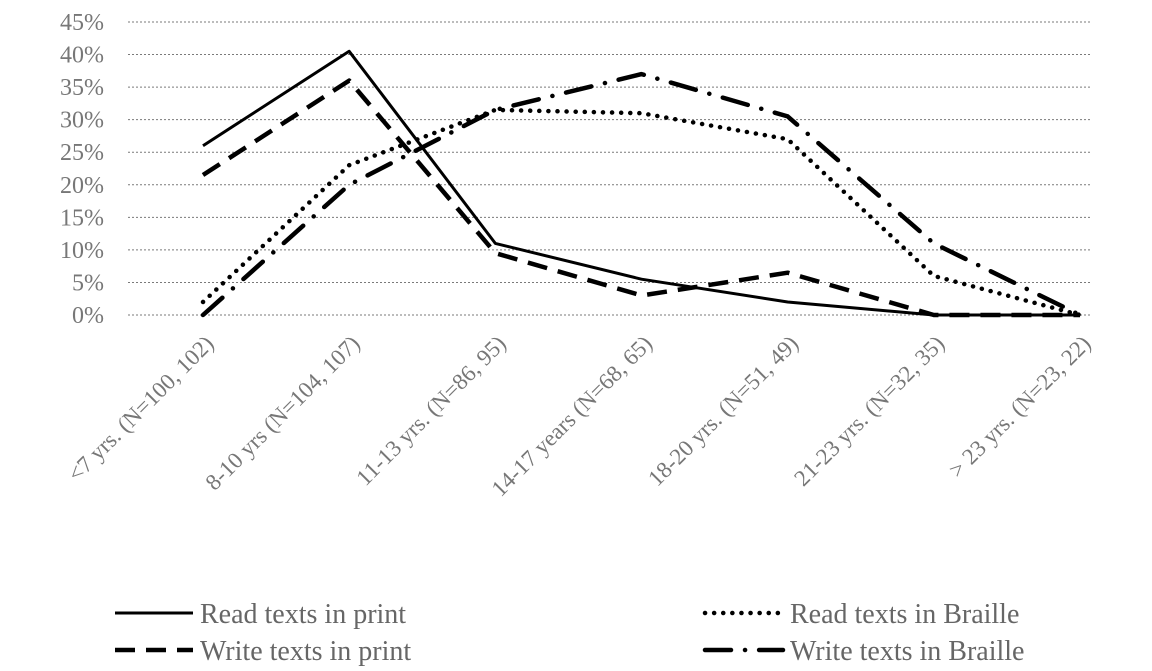 This screenshot has height=671, width=1152. Describe the element at coordinates (305, 651) in the screenshot. I see `legend-label: Write texts in print` at that location.